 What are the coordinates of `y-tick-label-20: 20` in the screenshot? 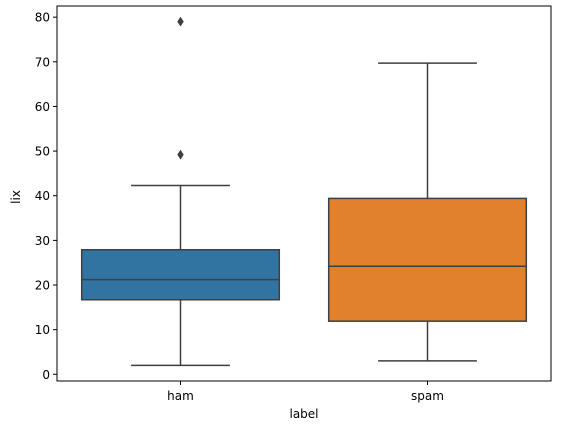 It's located at (42, 286).